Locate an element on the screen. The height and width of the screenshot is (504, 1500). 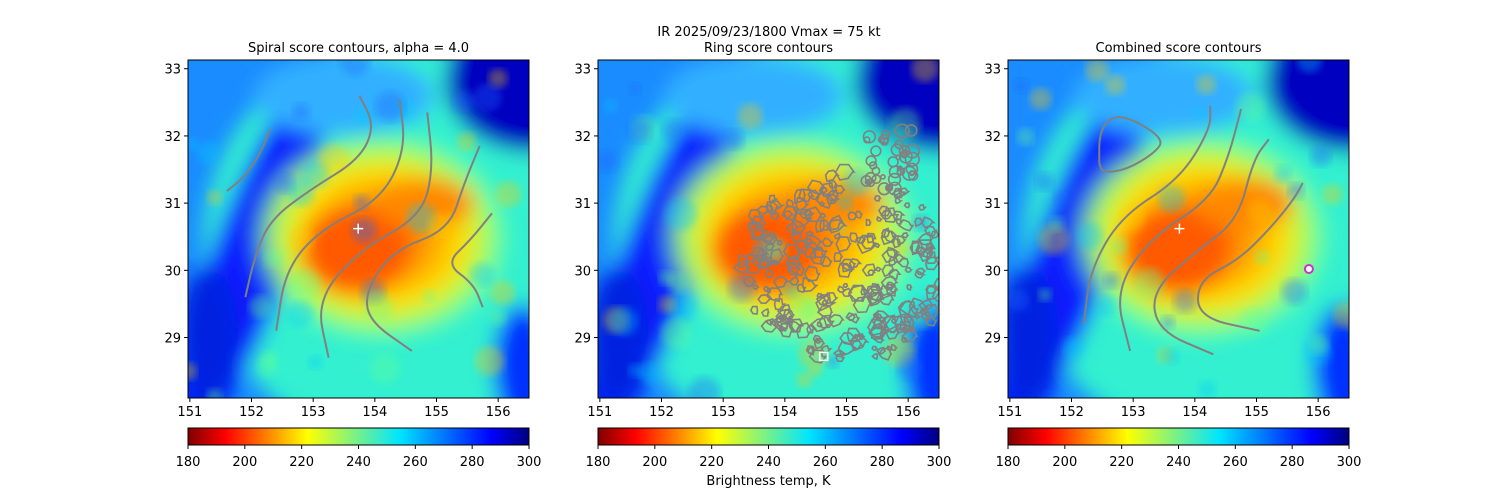
colorbar-tick-label: 220 is located at coordinates (711, 462).